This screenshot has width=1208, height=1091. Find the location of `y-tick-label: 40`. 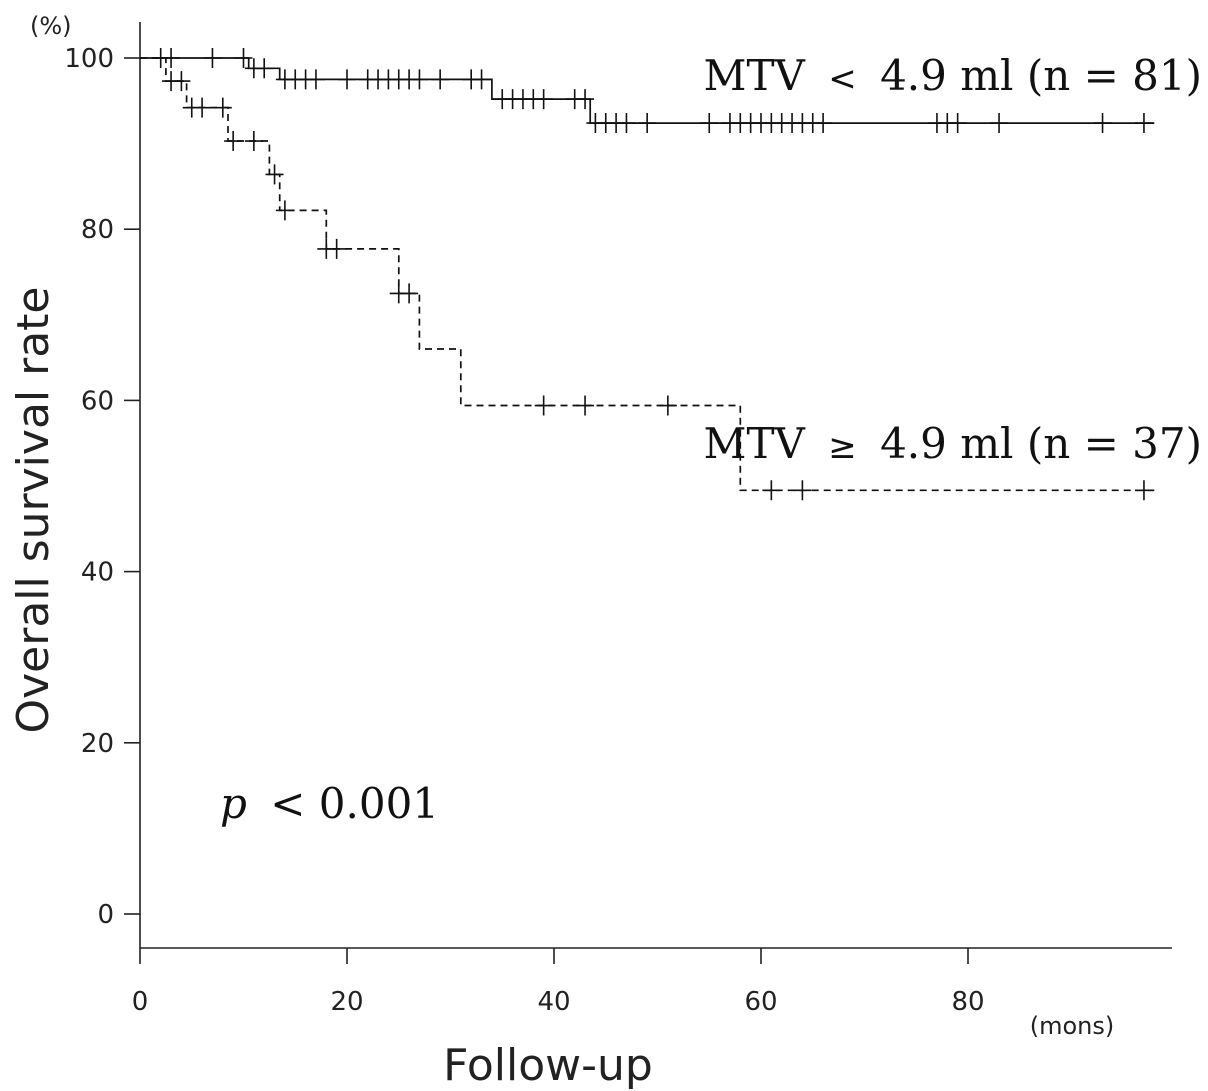

y-tick-label: 40 is located at coordinates (97, 573).